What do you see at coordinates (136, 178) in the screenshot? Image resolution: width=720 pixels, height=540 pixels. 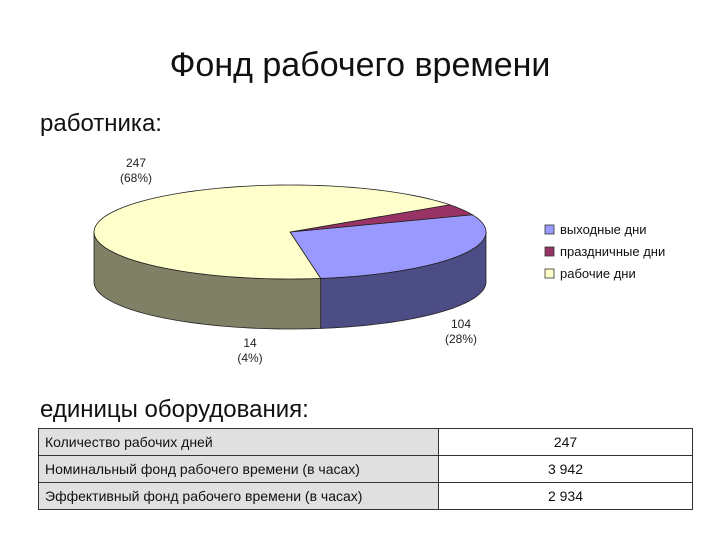 I see `data-label-percent: (68%)` at bounding box center [136, 178].